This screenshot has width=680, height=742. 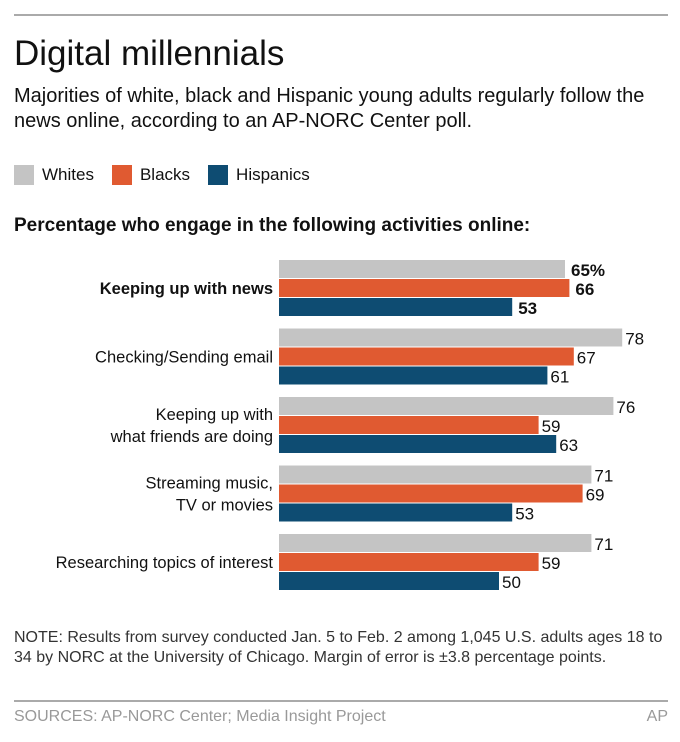 I want to click on category-label: TV or movies, so click(x=224, y=506).